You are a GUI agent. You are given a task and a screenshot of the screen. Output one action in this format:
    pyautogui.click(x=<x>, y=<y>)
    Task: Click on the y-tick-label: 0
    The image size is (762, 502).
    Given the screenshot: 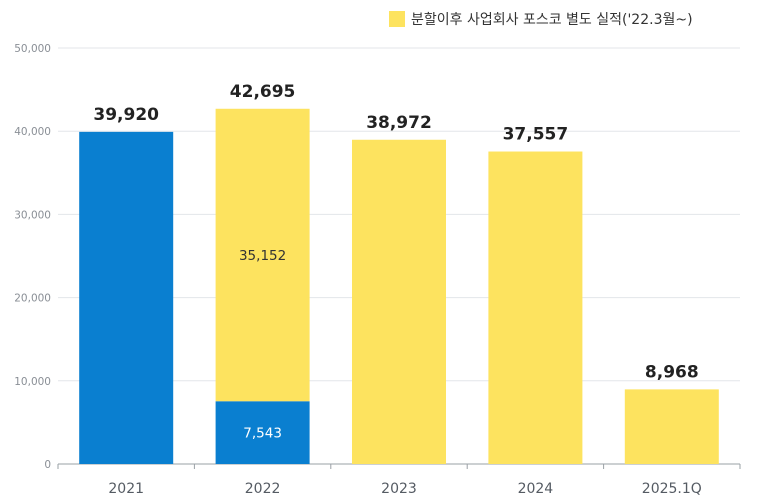 What is the action you would take?
    pyautogui.click(x=47, y=465)
    